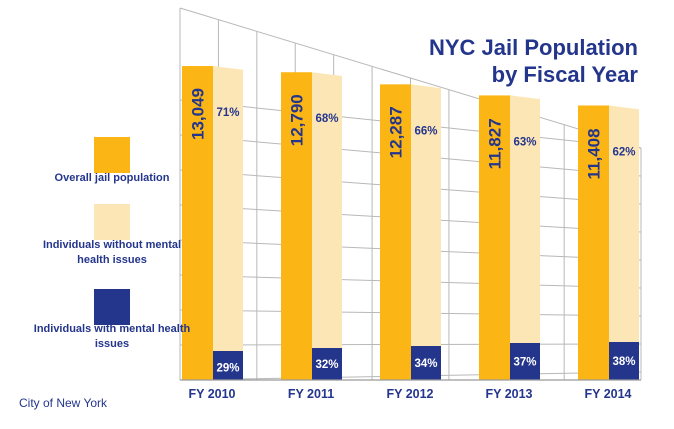 The width and height of the screenshot is (674, 429). I want to click on label-with-mh-0: 29%, so click(227, 369).